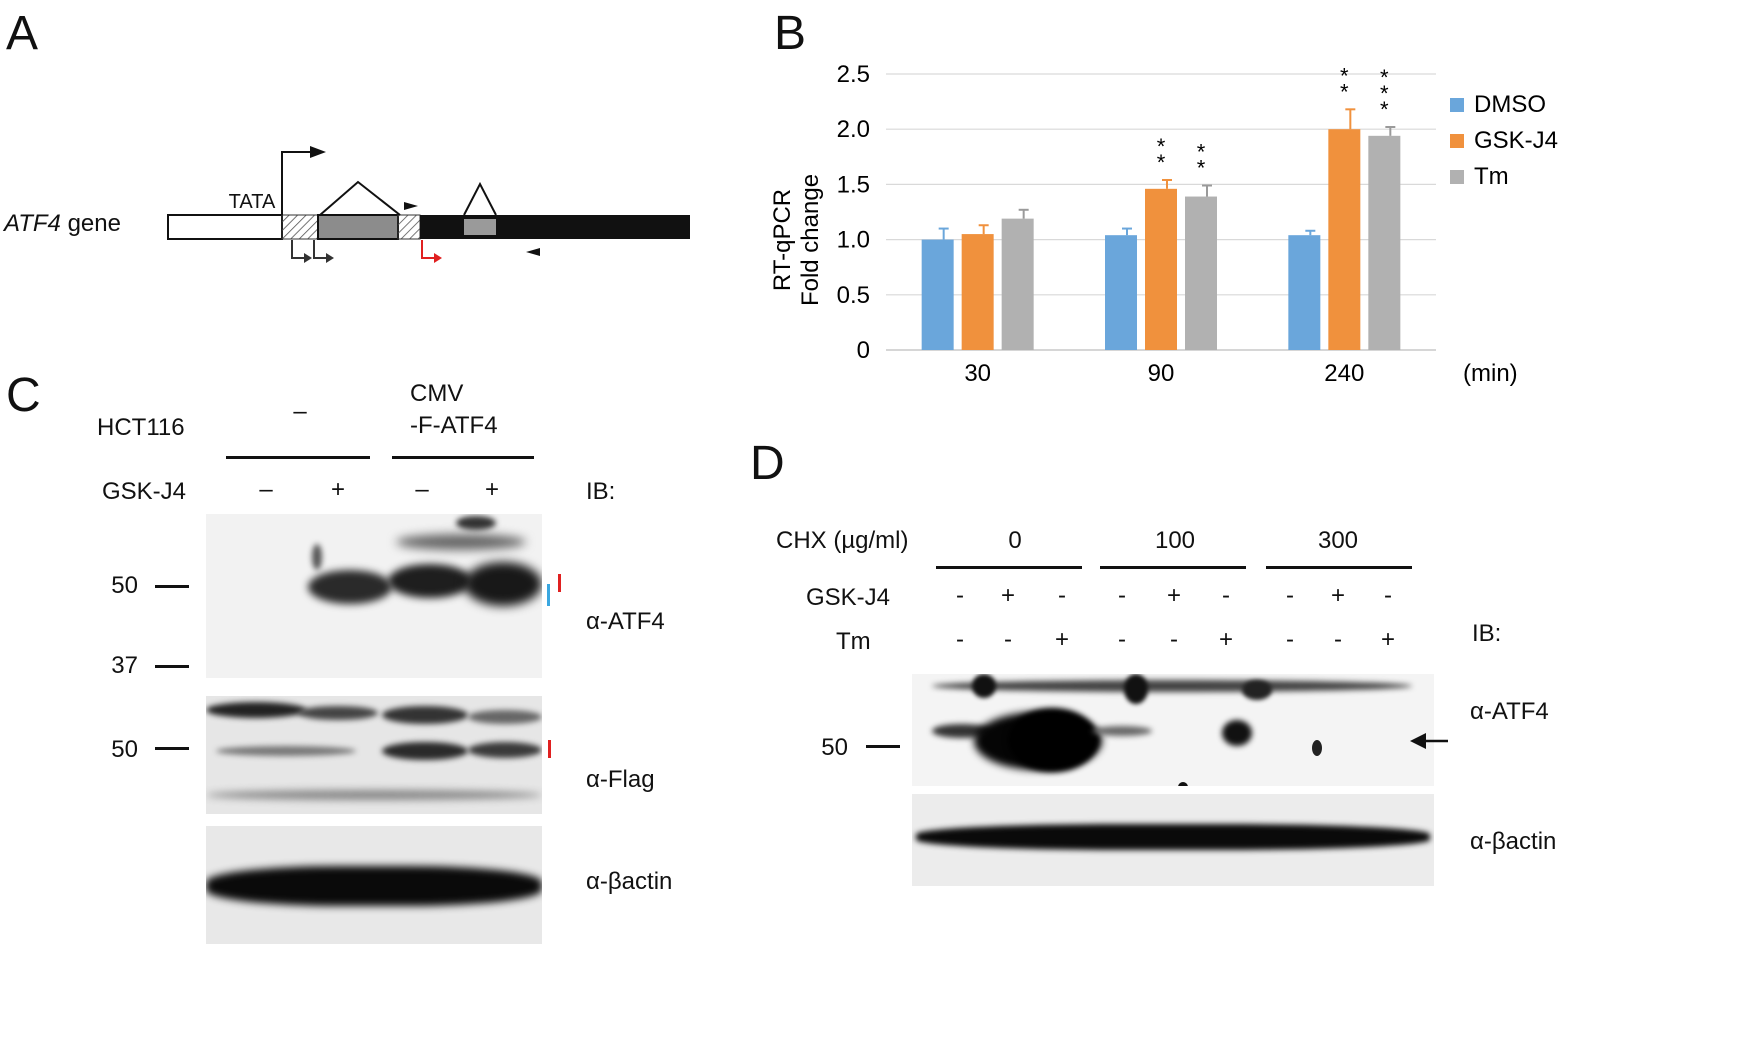 The height and width of the screenshot is (1049, 1740). What do you see at coordinates (124, 749) in the screenshot?
I see `c-mw-flag-50: 50` at bounding box center [124, 749].